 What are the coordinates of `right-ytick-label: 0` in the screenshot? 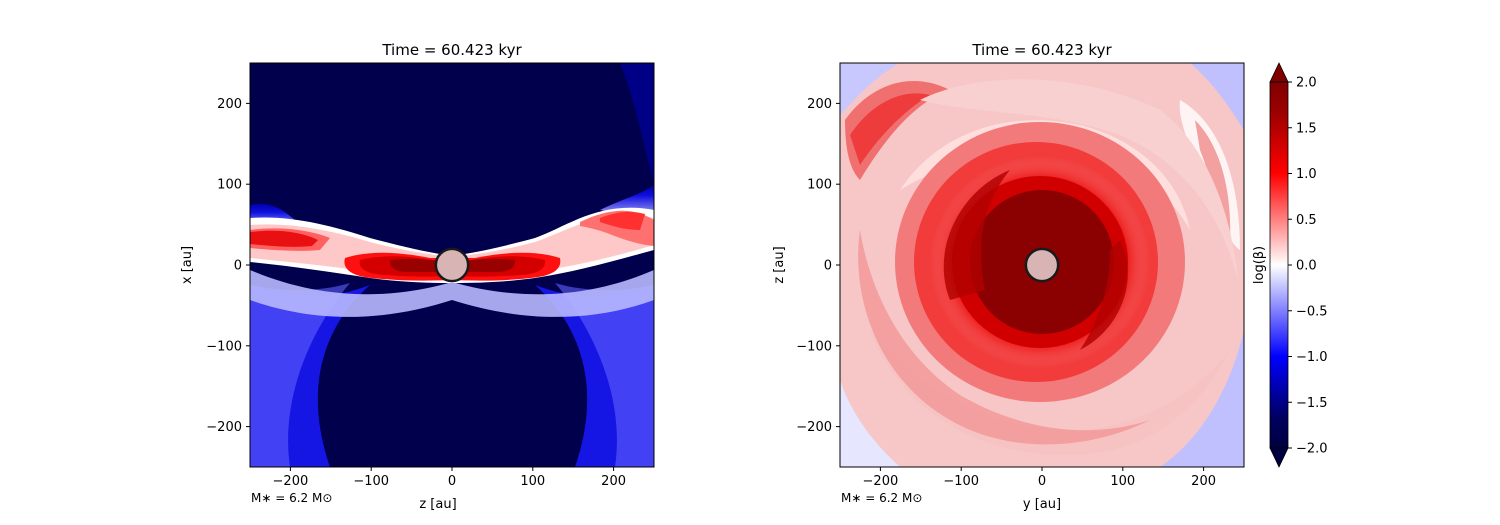 It's located at (828, 266).